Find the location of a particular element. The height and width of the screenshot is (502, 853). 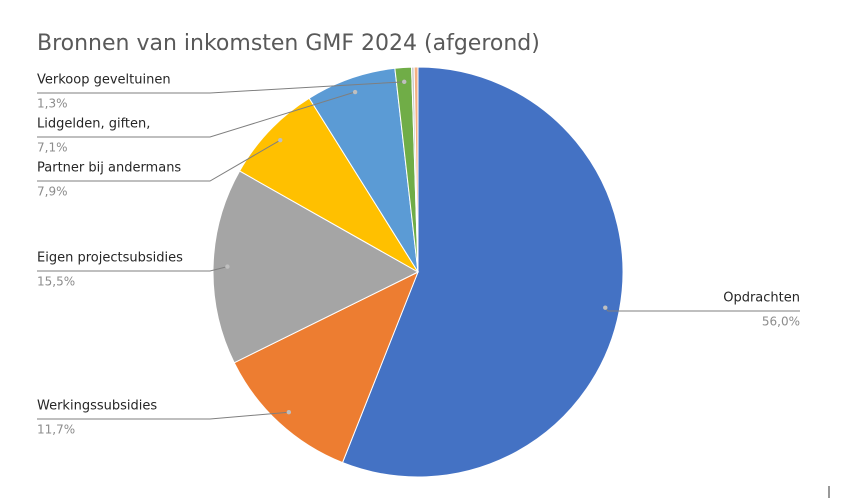

slice-value: 7,1% is located at coordinates (52, 148).